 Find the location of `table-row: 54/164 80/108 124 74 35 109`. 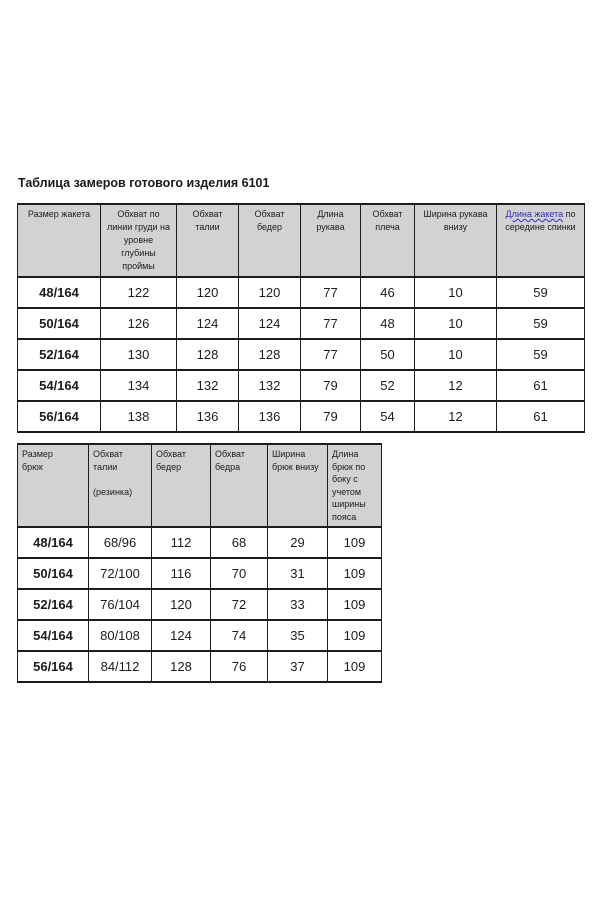

table-row: 54/164 80/108 124 74 35 109 is located at coordinates (199, 635).